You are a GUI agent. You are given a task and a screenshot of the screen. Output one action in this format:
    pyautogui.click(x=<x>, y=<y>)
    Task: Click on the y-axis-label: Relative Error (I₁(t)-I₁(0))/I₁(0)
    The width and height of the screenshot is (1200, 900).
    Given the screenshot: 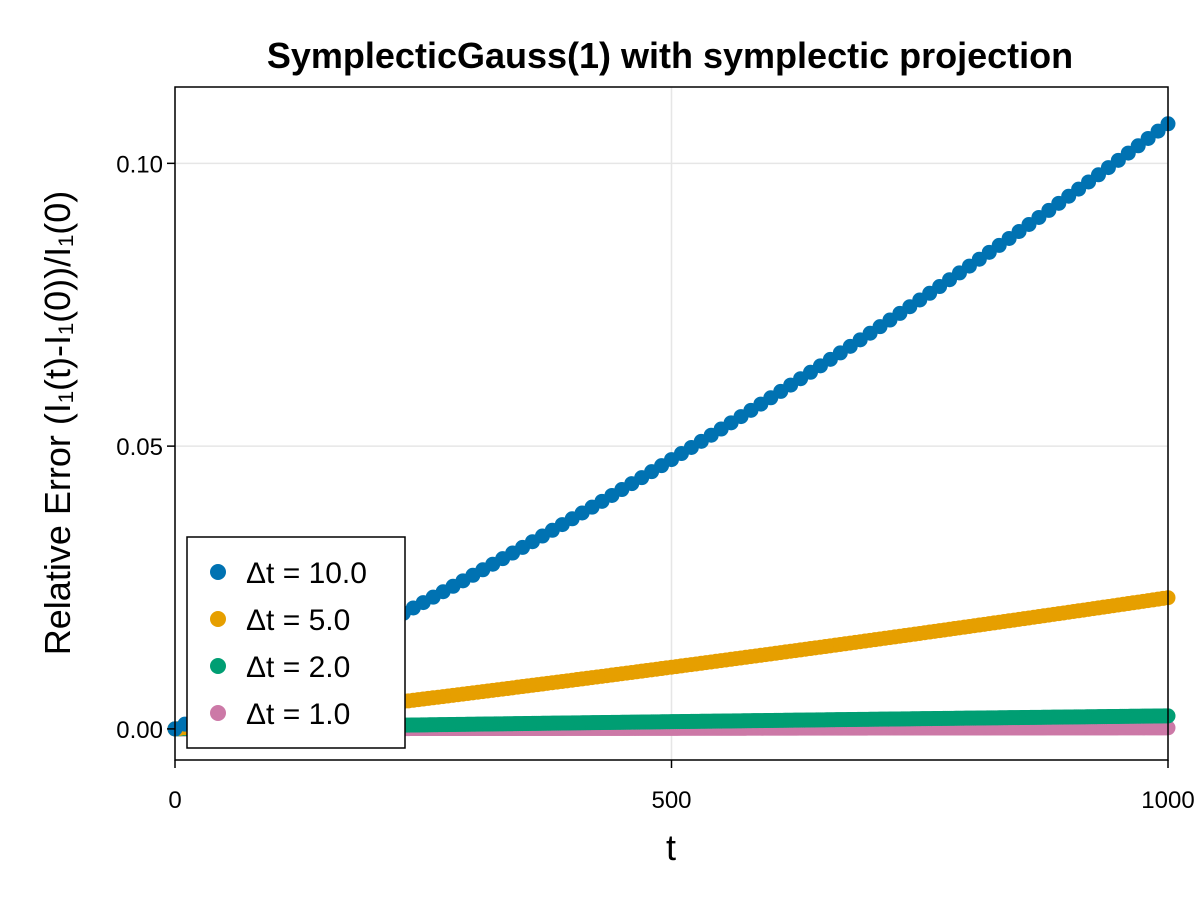 What is the action you would take?
    pyautogui.click(x=57, y=423)
    